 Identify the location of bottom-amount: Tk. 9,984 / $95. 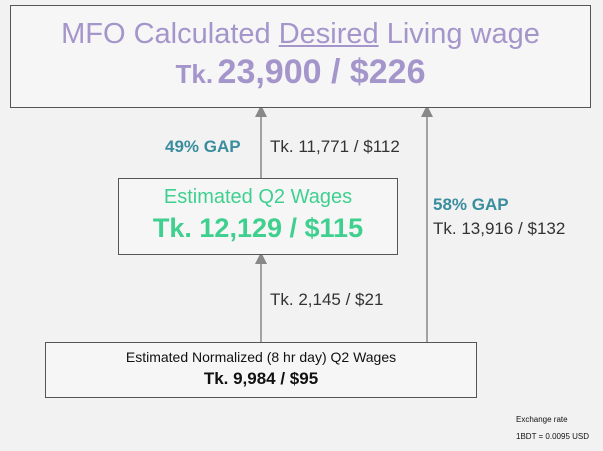
(261, 378).